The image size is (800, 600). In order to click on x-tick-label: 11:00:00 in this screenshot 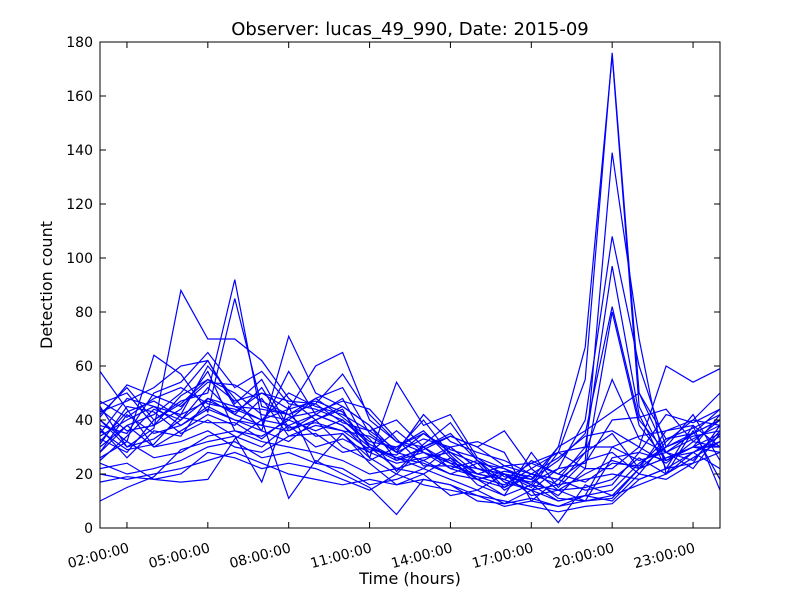, I will do `click(341, 556)`.